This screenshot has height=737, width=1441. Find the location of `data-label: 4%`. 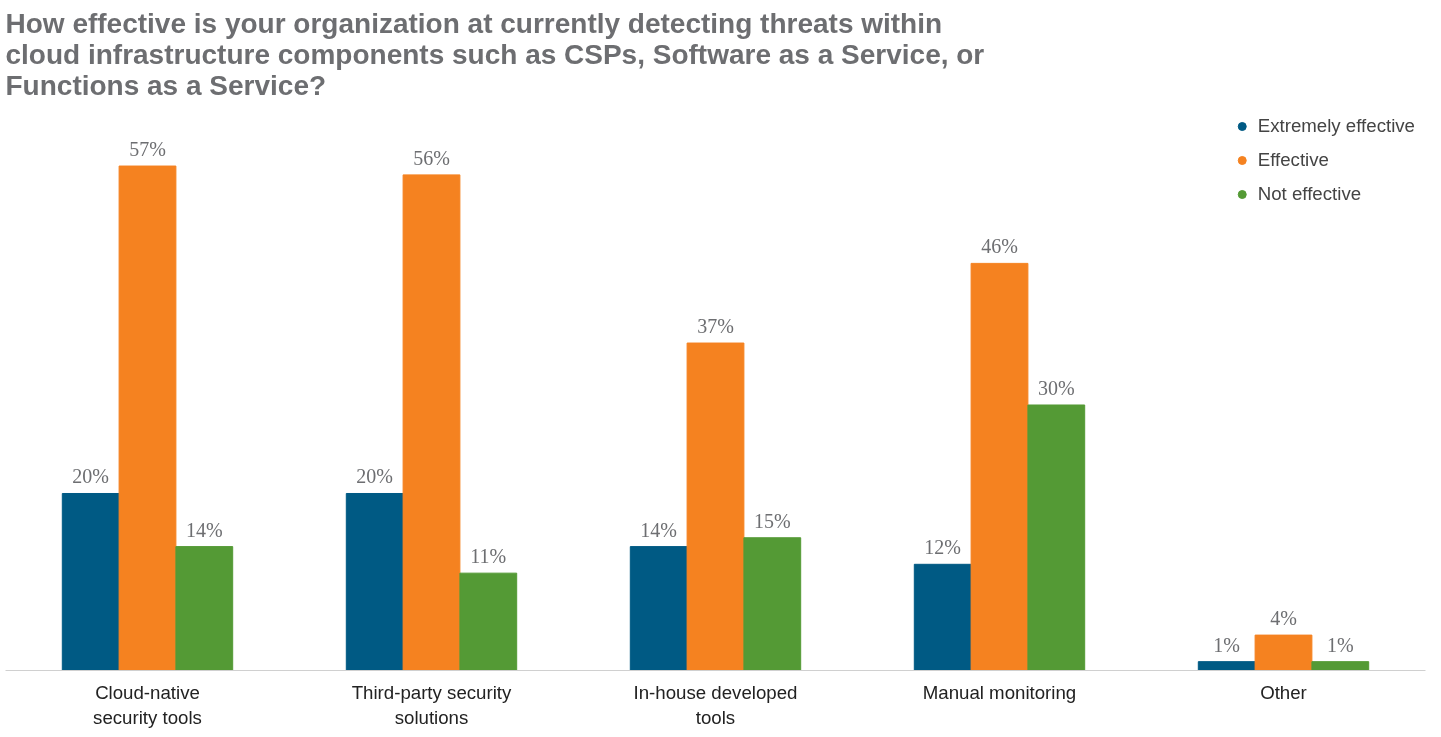

data-label: 4% is located at coordinates (1283, 618).